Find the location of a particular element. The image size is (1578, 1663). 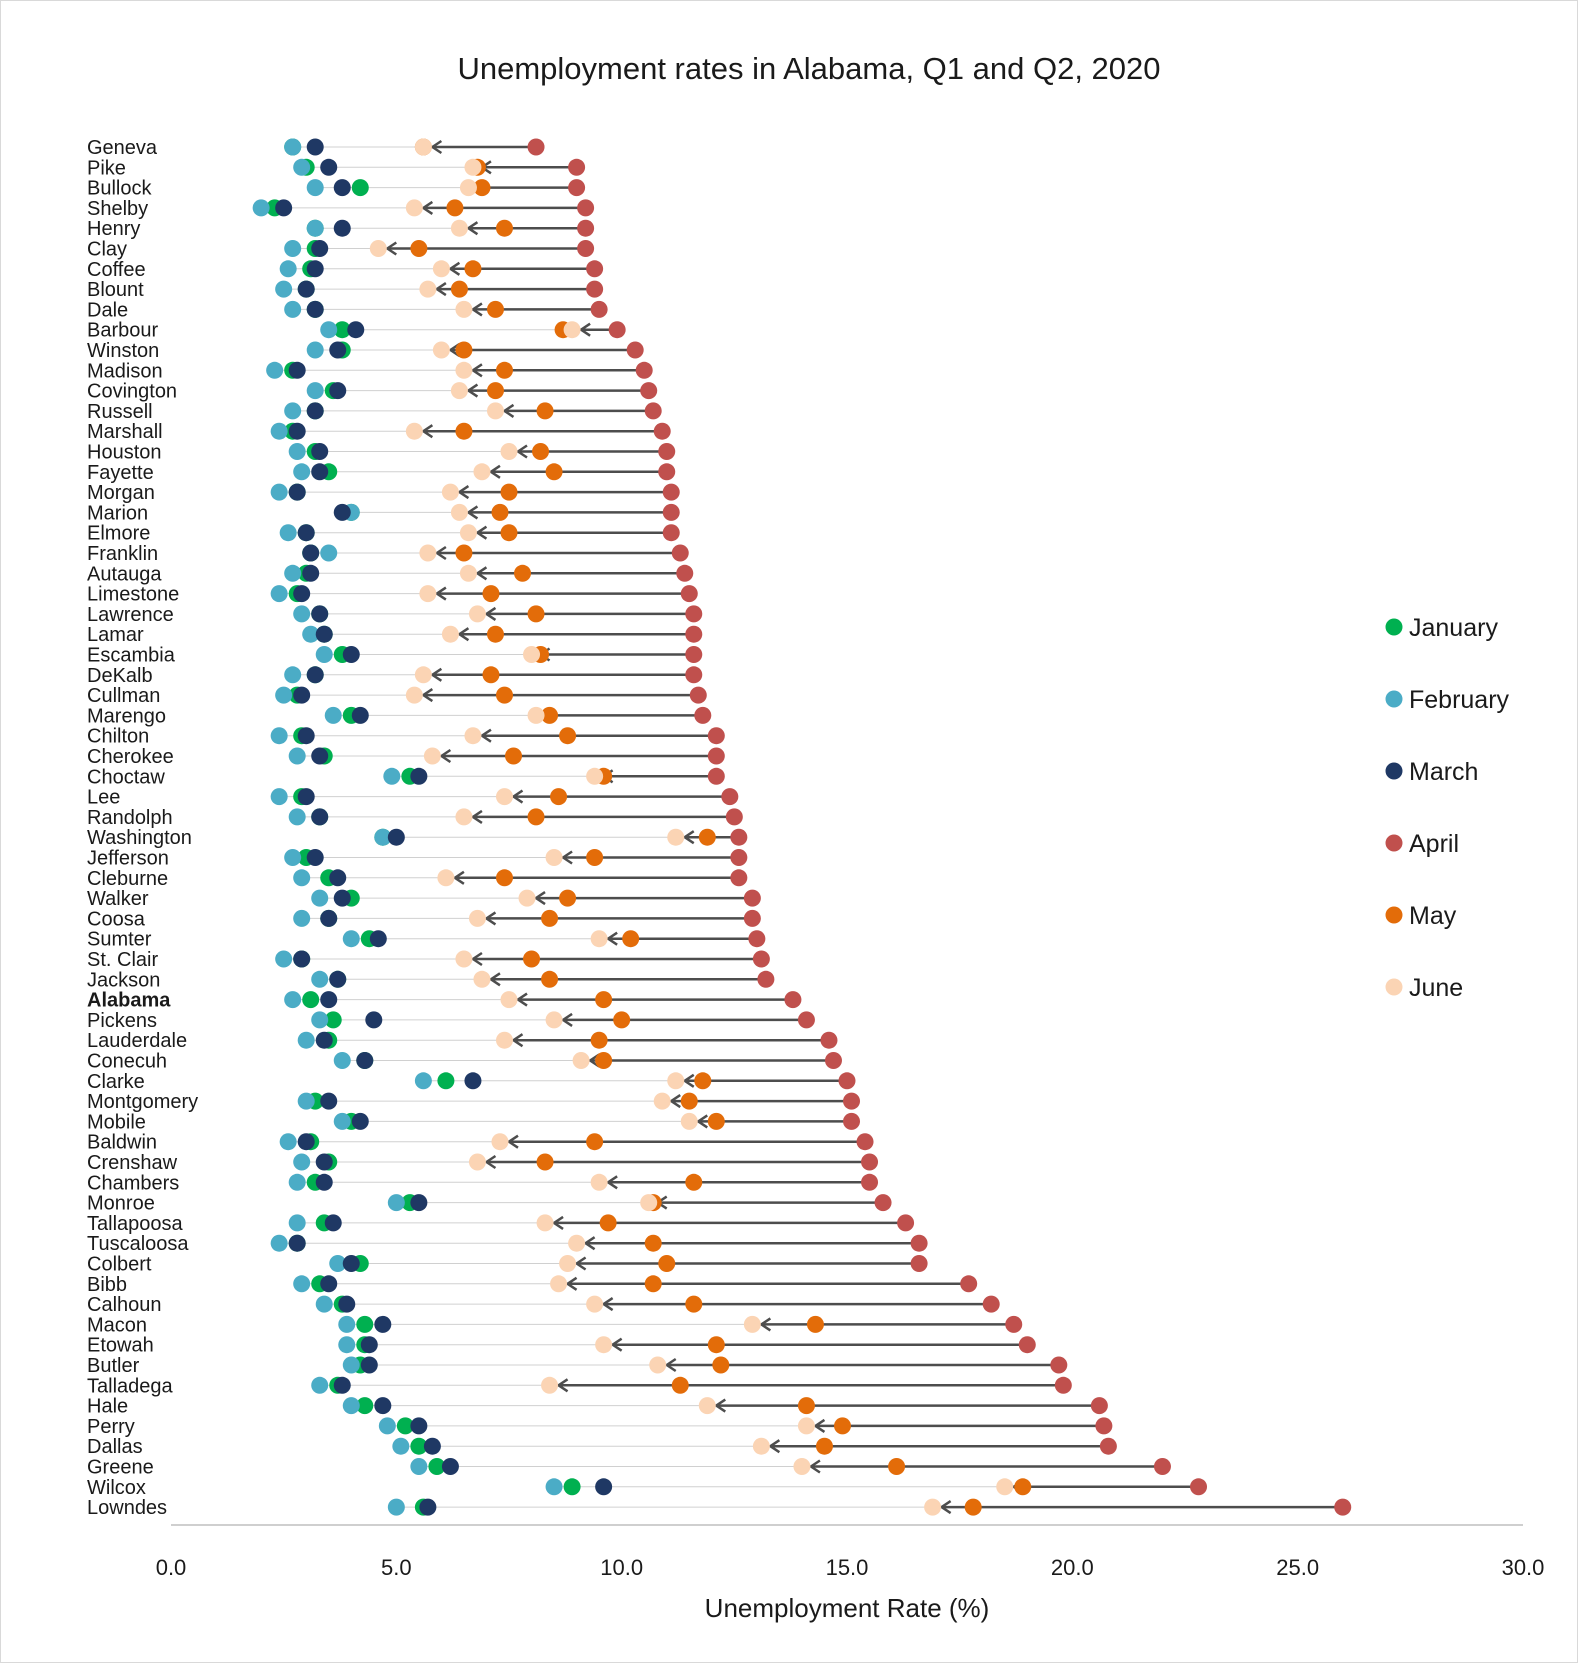

row-colbert: Colbert is located at coordinates (507, 1265).